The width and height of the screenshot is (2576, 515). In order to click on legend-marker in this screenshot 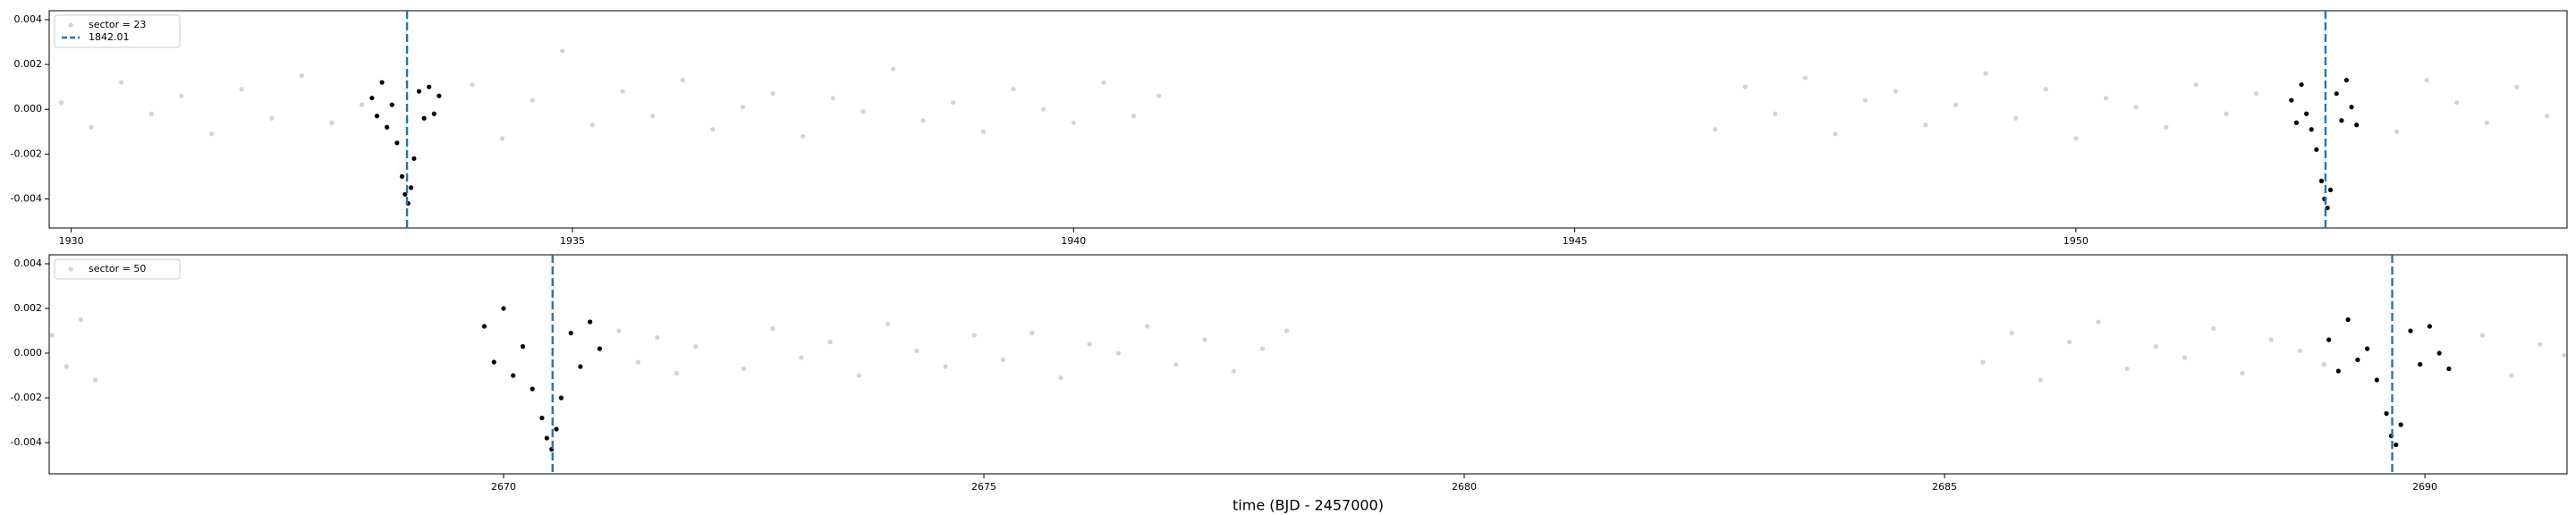, I will do `click(70, 25)`.